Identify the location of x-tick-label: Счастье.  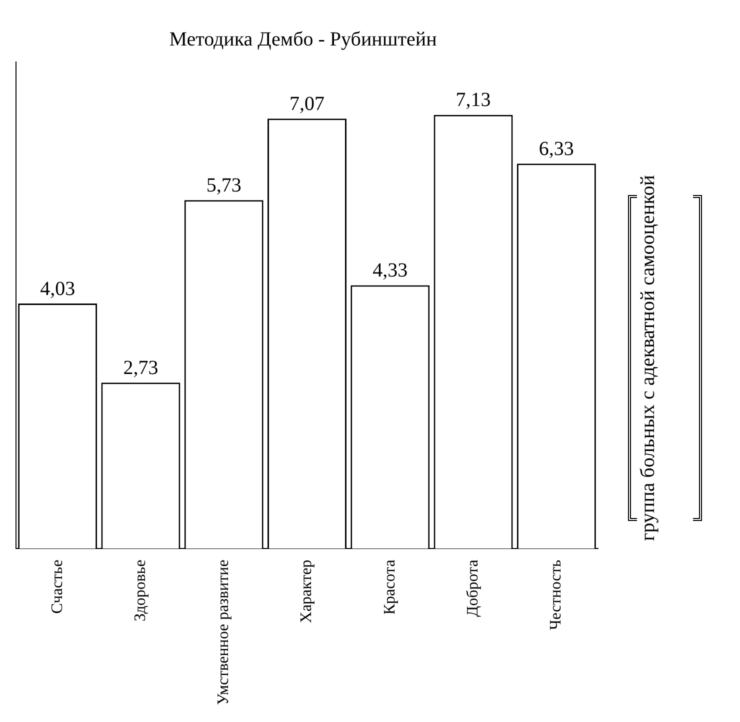
(57, 587).